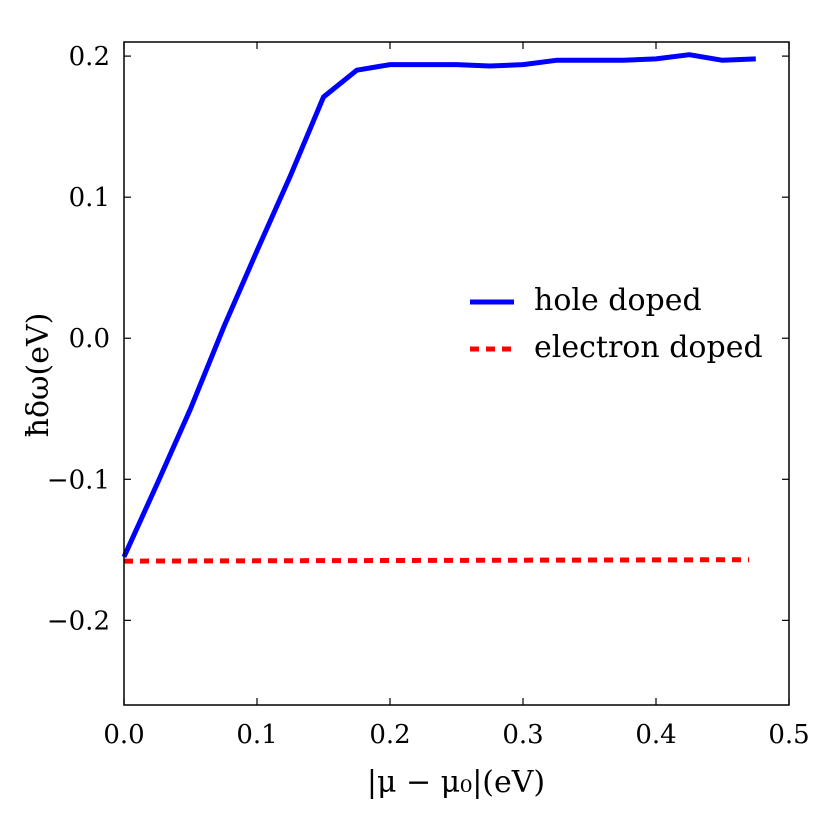 Image resolution: width=830 pixels, height=830 pixels. Describe the element at coordinates (522, 735) in the screenshot. I see `x-tick-label: 0.3` at that location.